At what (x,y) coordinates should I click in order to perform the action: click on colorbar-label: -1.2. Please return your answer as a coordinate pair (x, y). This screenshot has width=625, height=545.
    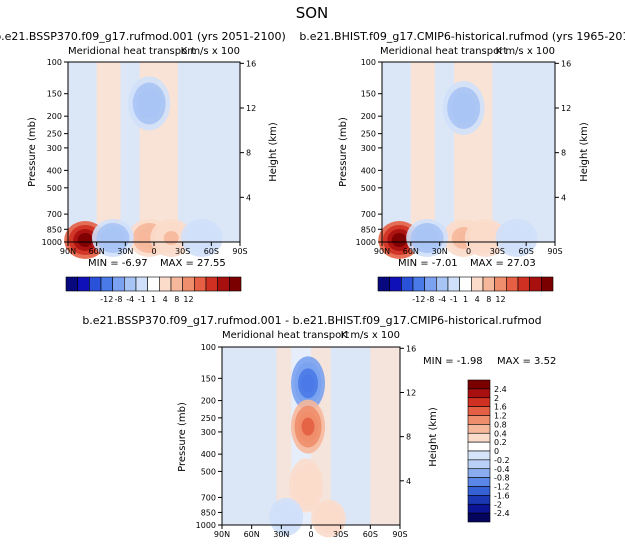
    Looking at the image, I should click on (502, 487).